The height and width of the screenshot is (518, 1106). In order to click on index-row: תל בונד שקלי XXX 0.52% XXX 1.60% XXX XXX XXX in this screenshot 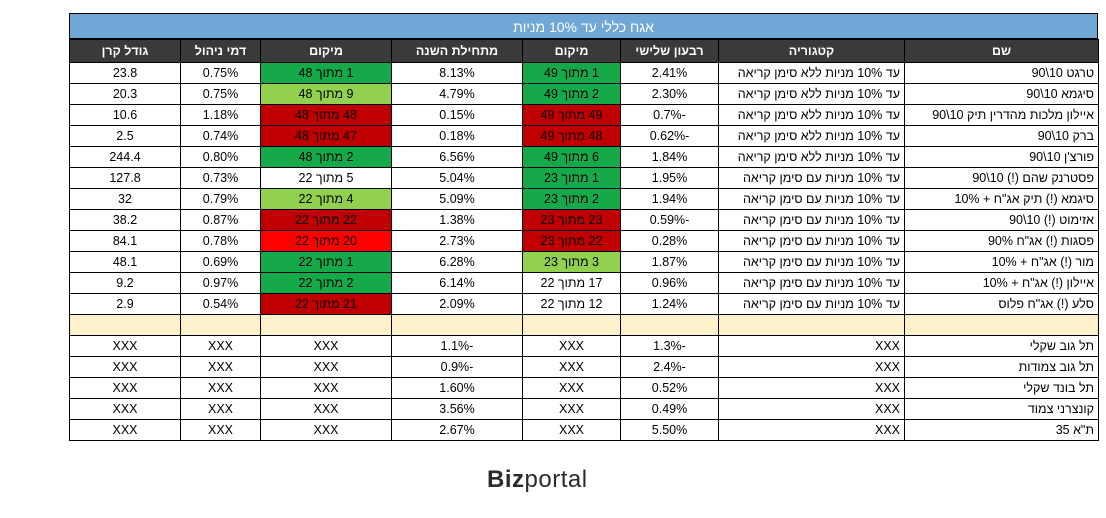, I will do `click(584, 388)`.